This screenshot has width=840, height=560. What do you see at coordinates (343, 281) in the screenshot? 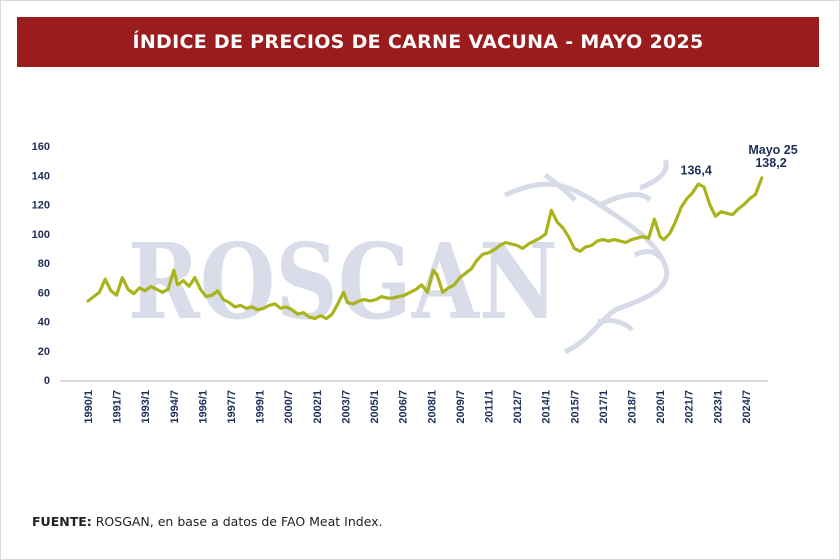
I see `watermark-text: ROSGAN` at bounding box center [343, 281].